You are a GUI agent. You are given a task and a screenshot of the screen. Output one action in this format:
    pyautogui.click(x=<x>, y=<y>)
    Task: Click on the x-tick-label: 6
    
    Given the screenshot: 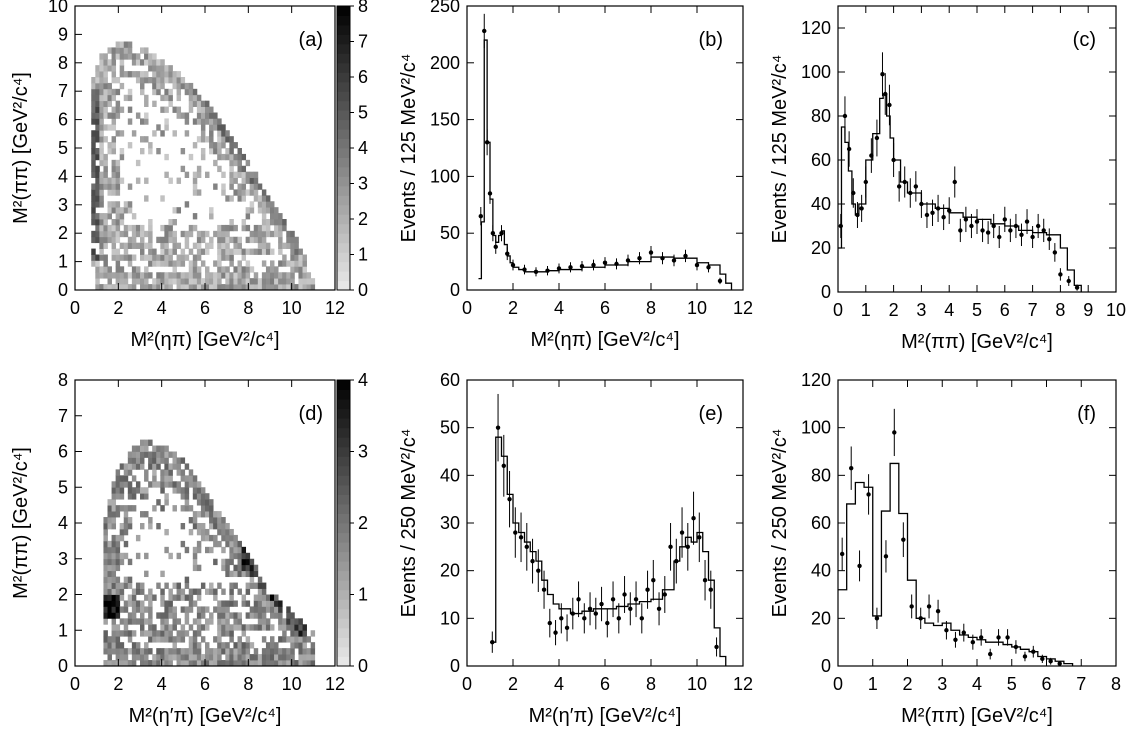 What is the action you would take?
    pyautogui.click(x=1046, y=684)
    